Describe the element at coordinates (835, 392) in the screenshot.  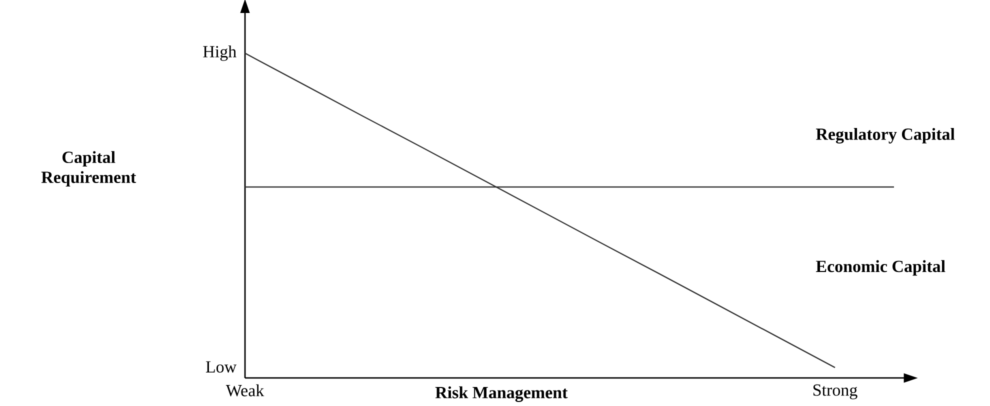
I see `x-tick-label: Strong` at that location.